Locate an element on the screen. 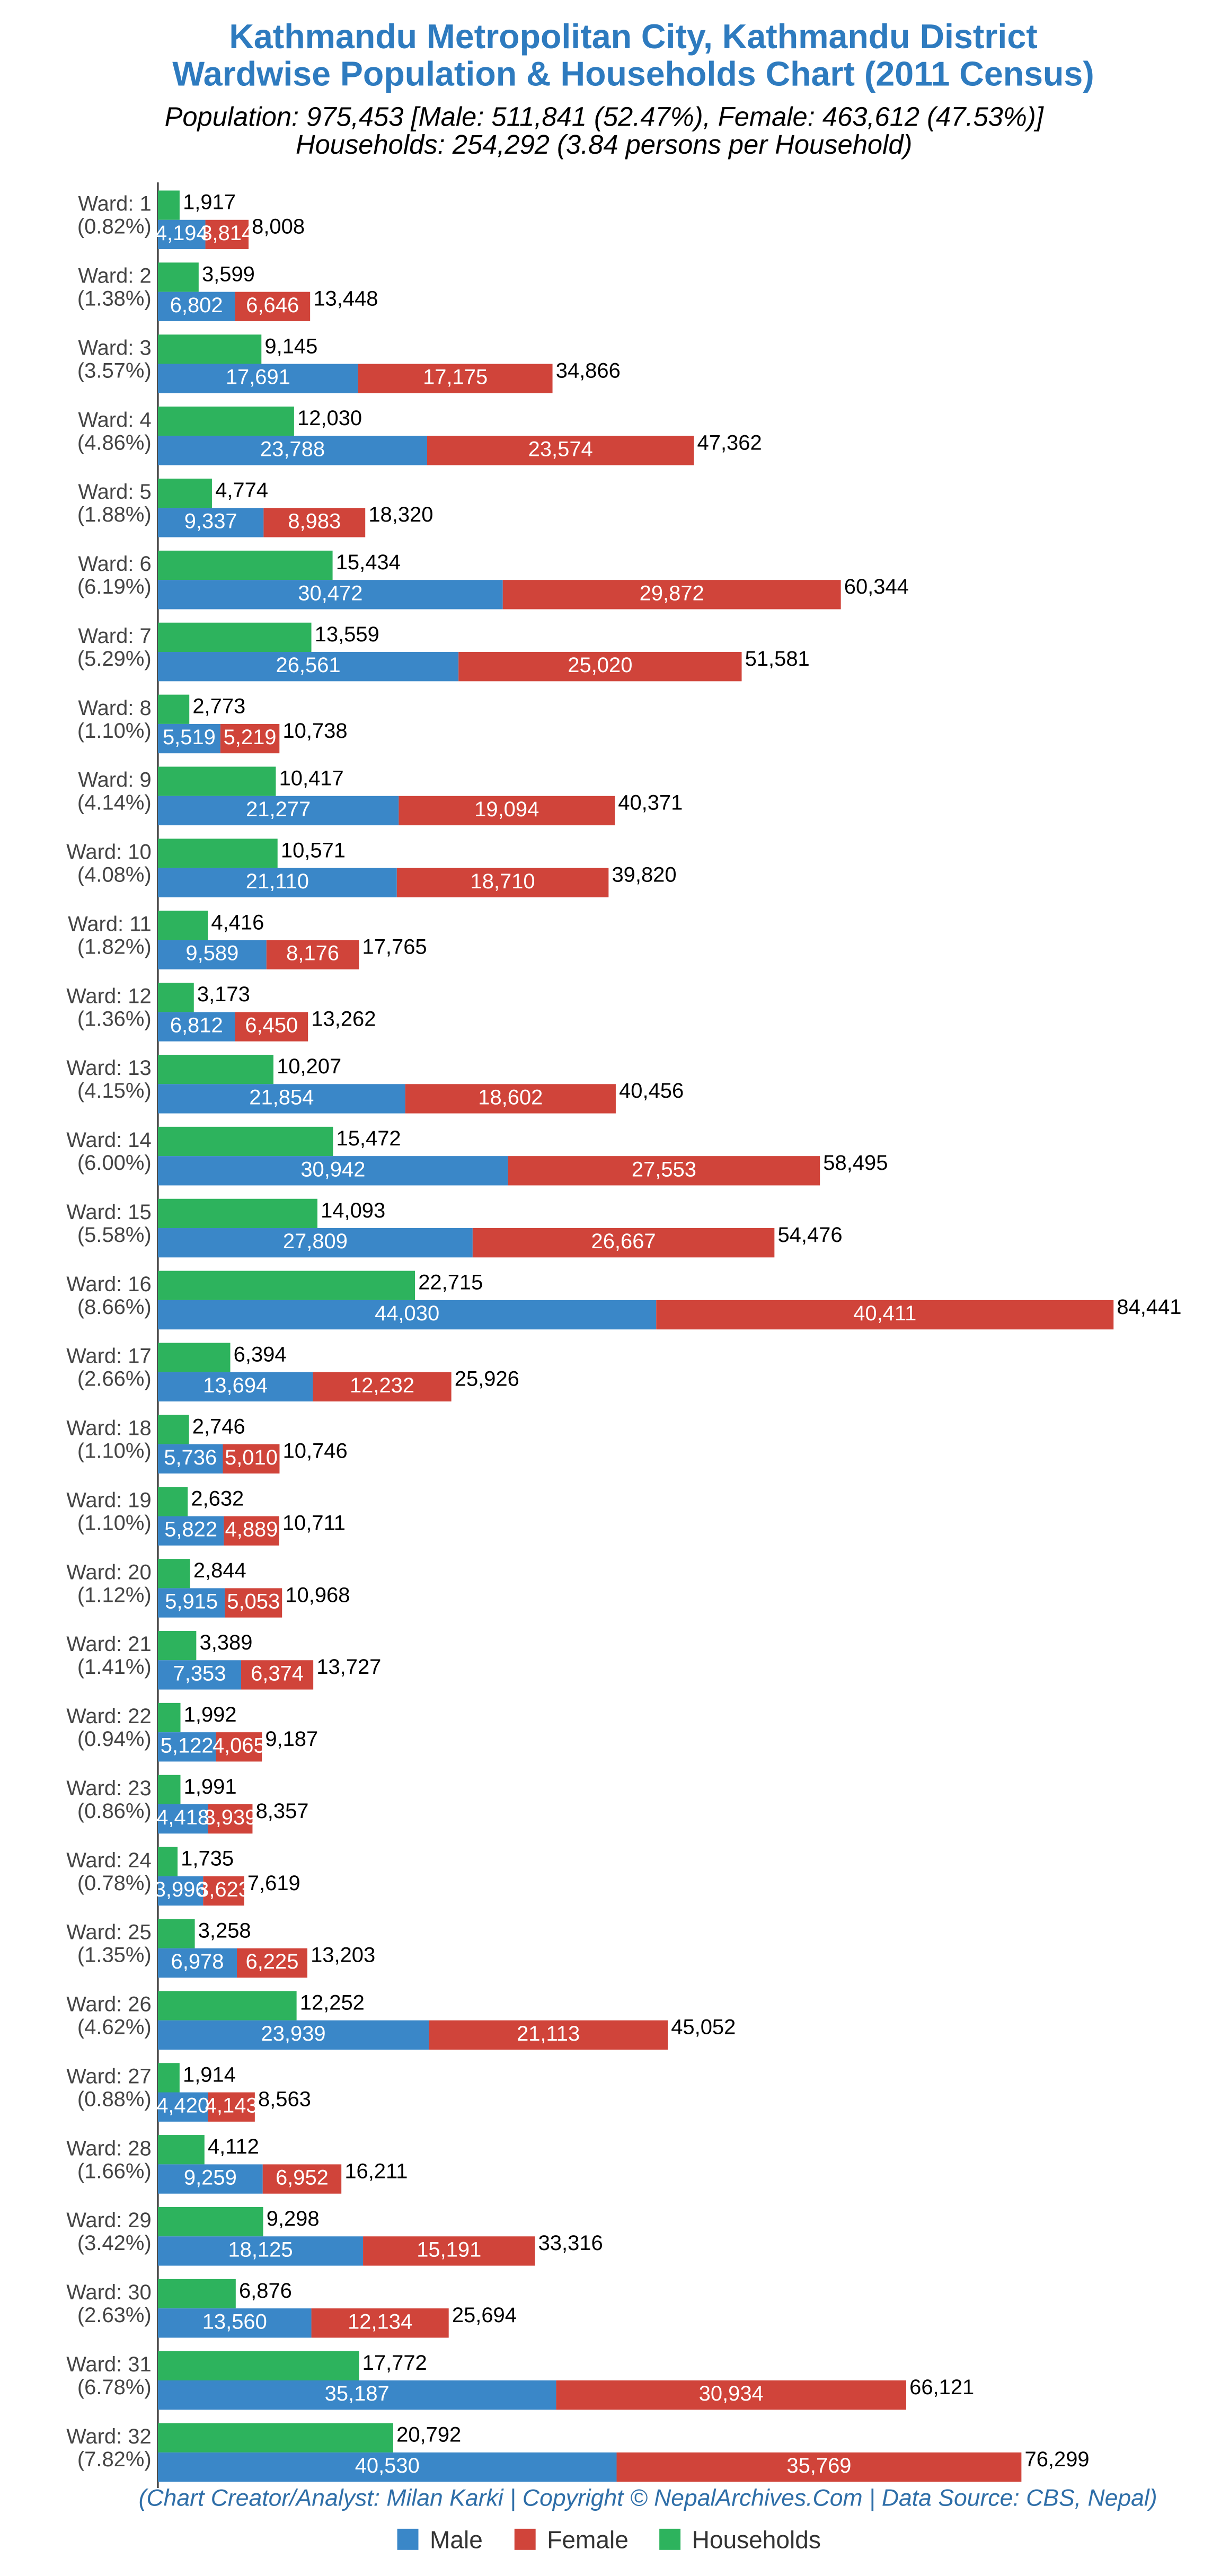 Image resolution: width=1221 pixels, height=2576 pixels. total-label: 13,262 is located at coordinates (343, 1018).